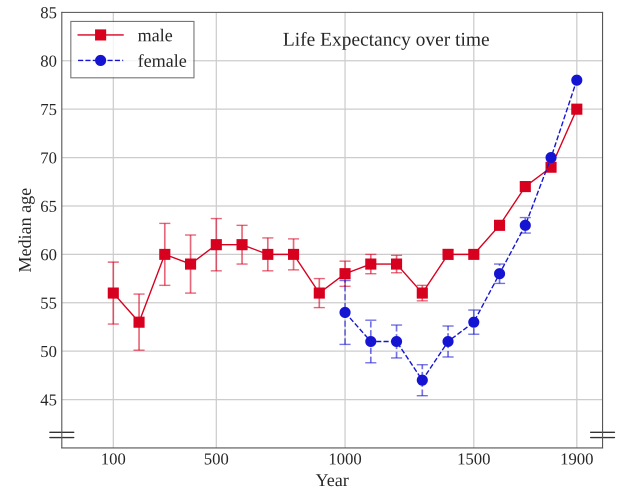  I want to click on y-tick-label: 60, so click(48, 254).